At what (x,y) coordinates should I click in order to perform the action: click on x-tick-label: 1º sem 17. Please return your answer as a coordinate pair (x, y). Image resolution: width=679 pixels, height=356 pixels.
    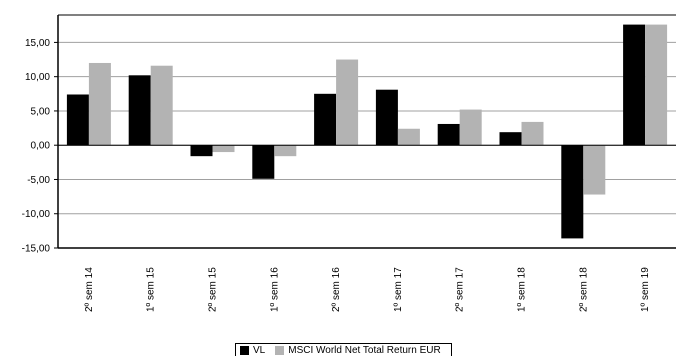
    Looking at the image, I should click on (398, 289).